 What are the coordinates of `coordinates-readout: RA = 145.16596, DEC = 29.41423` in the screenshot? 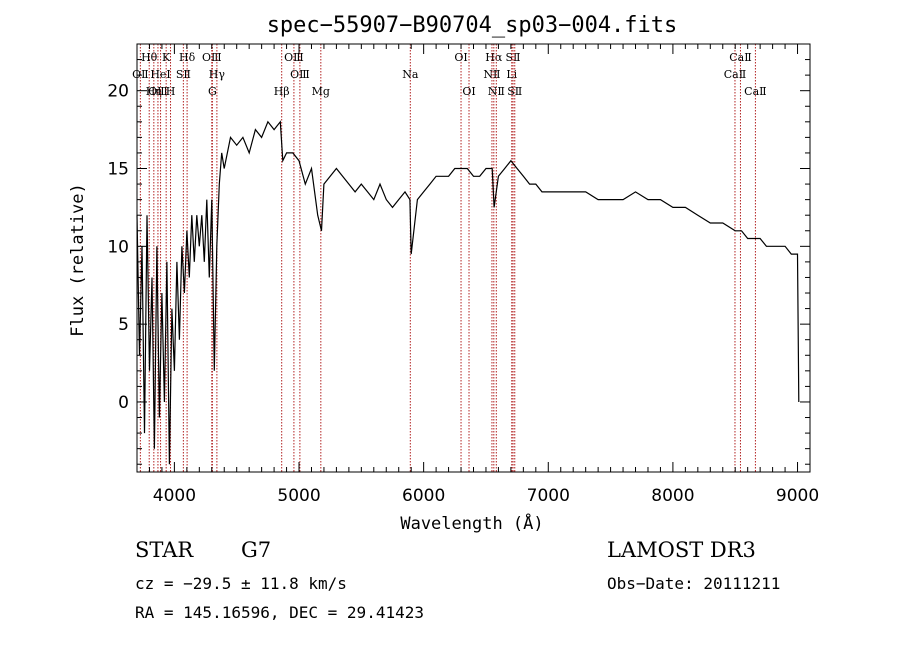 It's located at (279, 612).